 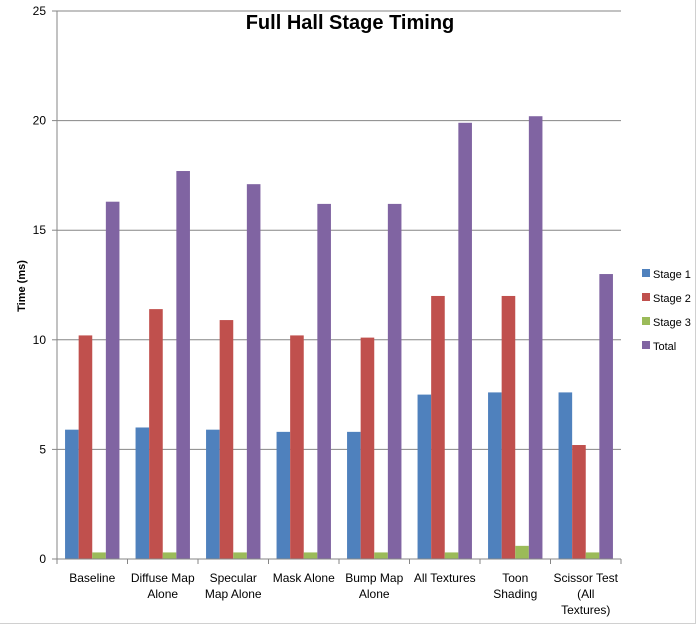 I want to click on x-tick-label-line: Mask Alone, so click(x=304, y=578).